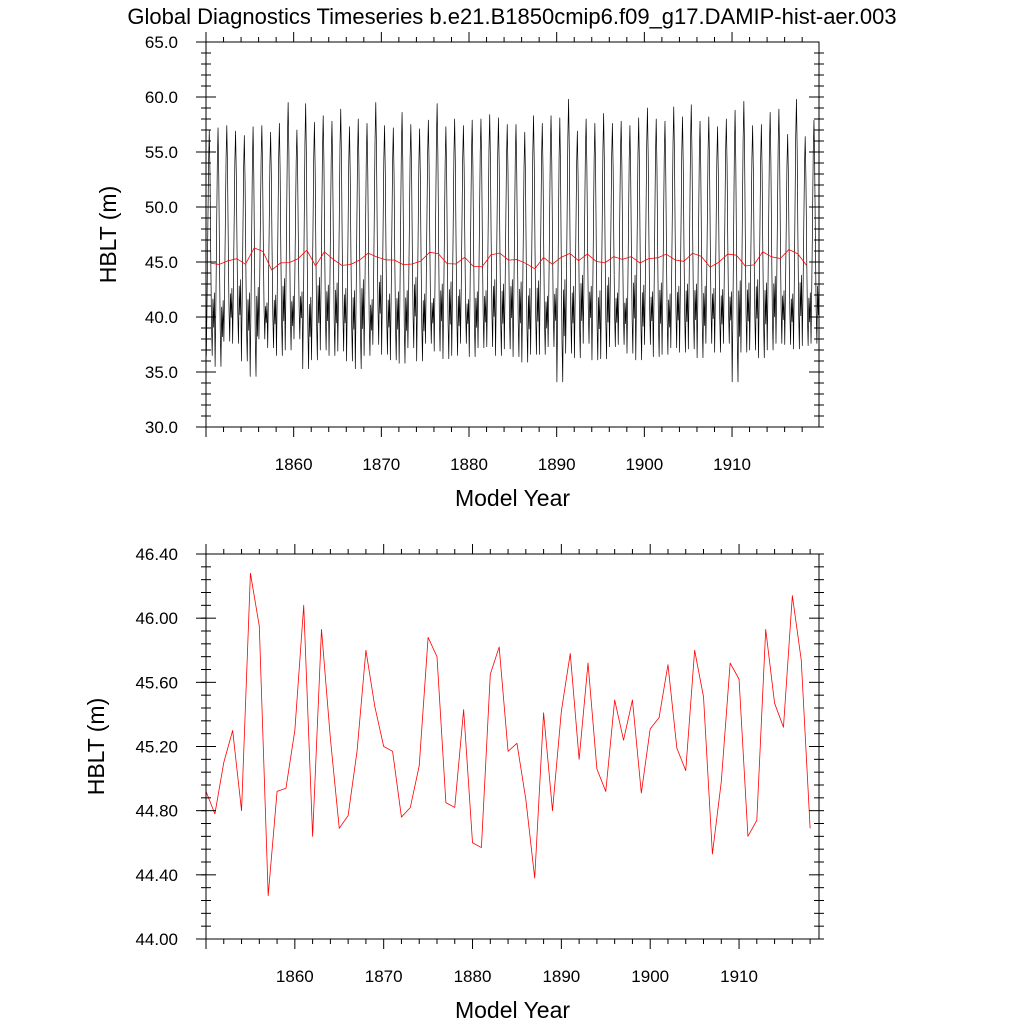  Describe the element at coordinates (508, 259) in the screenshot. I see `series-line-annual-mean` at that location.